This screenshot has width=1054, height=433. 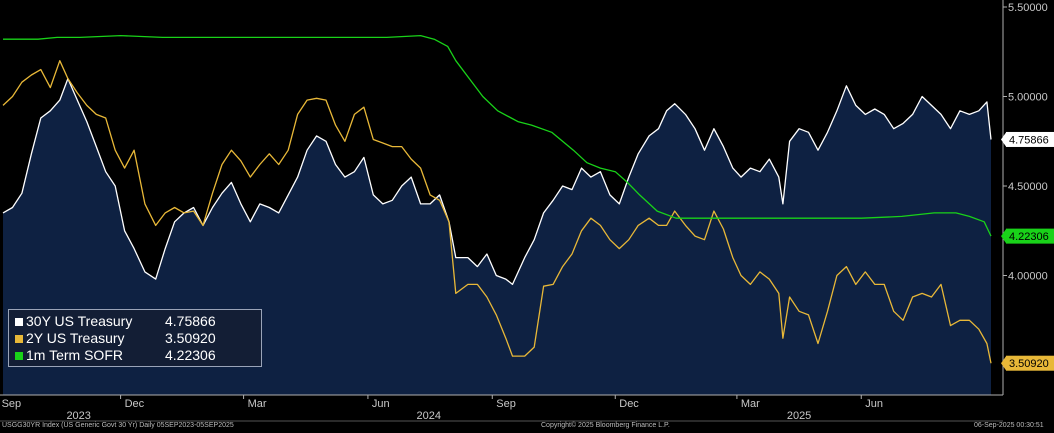 I want to click on legend-swatch-sofr, so click(x=19, y=355).